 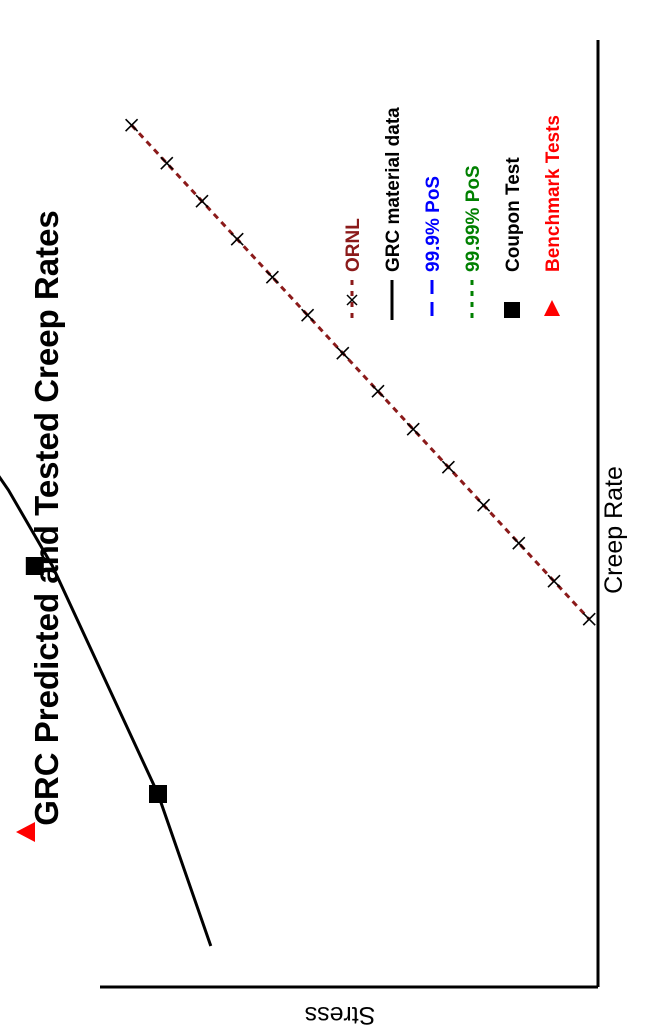 What do you see at coordinates (553, 193) in the screenshot?
I see `legend-label: Benchmark Tests` at bounding box center [553, 193].